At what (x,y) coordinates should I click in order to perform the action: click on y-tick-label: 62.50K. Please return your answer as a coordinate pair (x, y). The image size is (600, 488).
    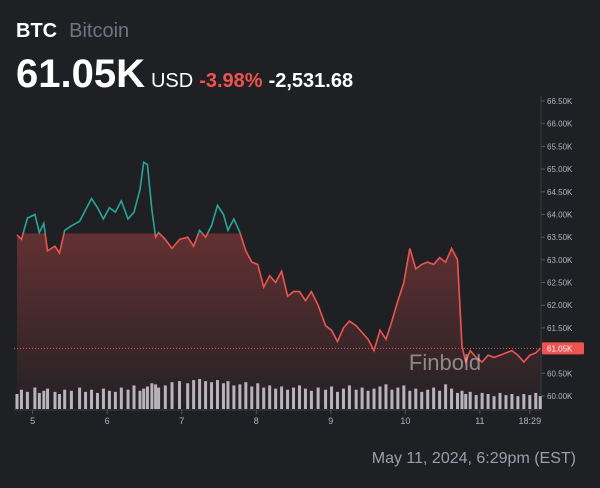
    Looking at the image, I should click on (560, 283).